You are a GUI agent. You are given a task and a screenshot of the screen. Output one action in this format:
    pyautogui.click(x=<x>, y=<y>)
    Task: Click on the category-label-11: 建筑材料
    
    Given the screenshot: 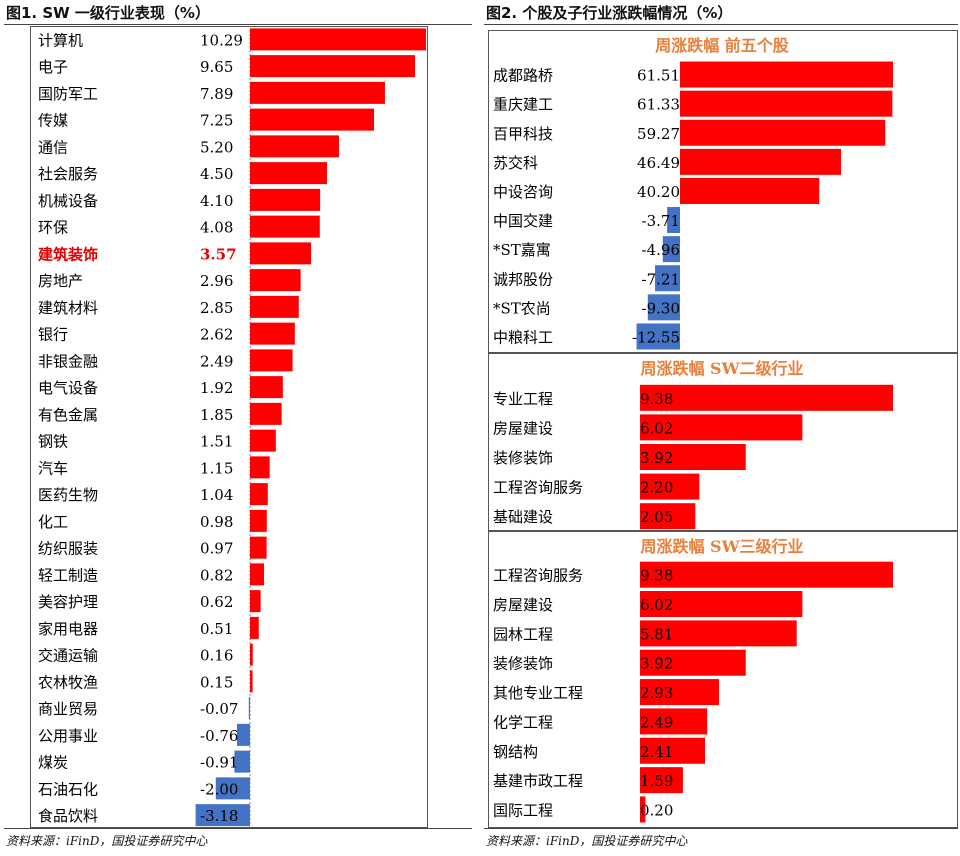 What is the action you would take?
    pyautogui.click(x=68, y=308)
    